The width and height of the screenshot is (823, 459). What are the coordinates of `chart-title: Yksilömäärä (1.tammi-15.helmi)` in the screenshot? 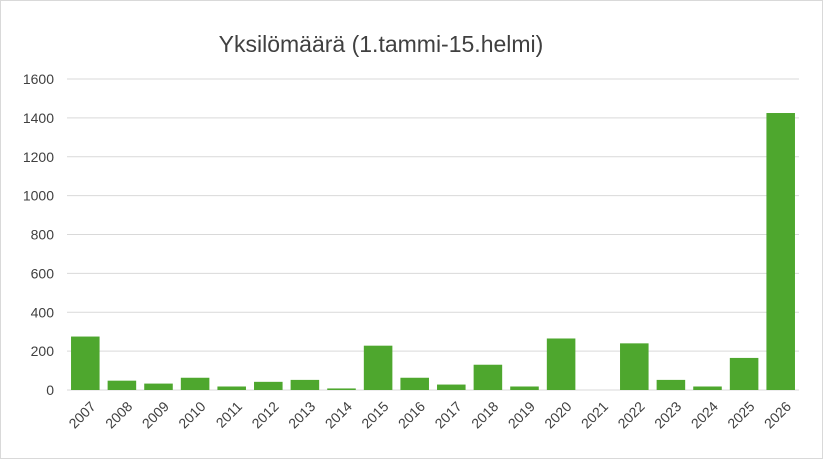 It's located at (381, 44).